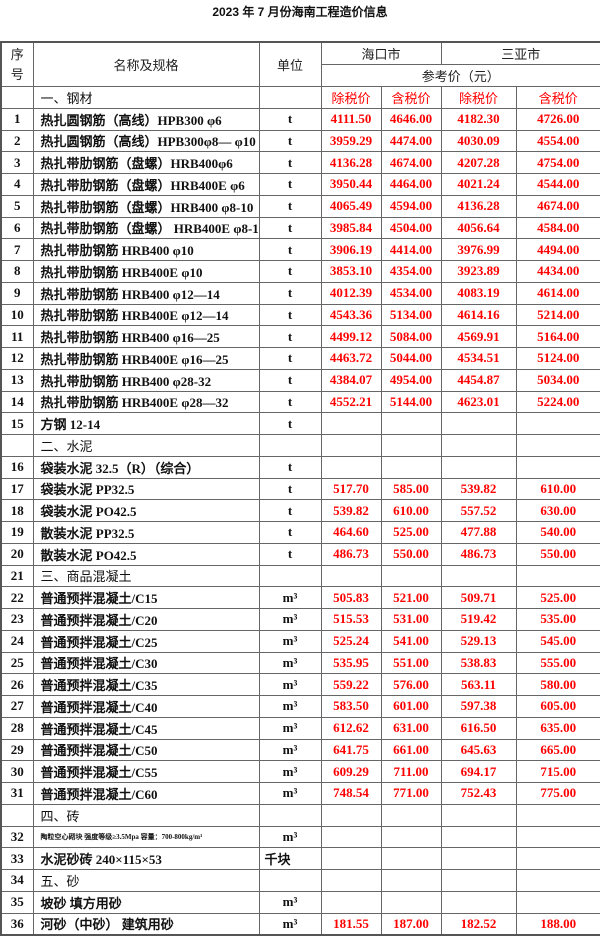 This screenshot has height=936, width=600. I want to click on haikou-taxed-price: 4594.00, so click(411, 206).